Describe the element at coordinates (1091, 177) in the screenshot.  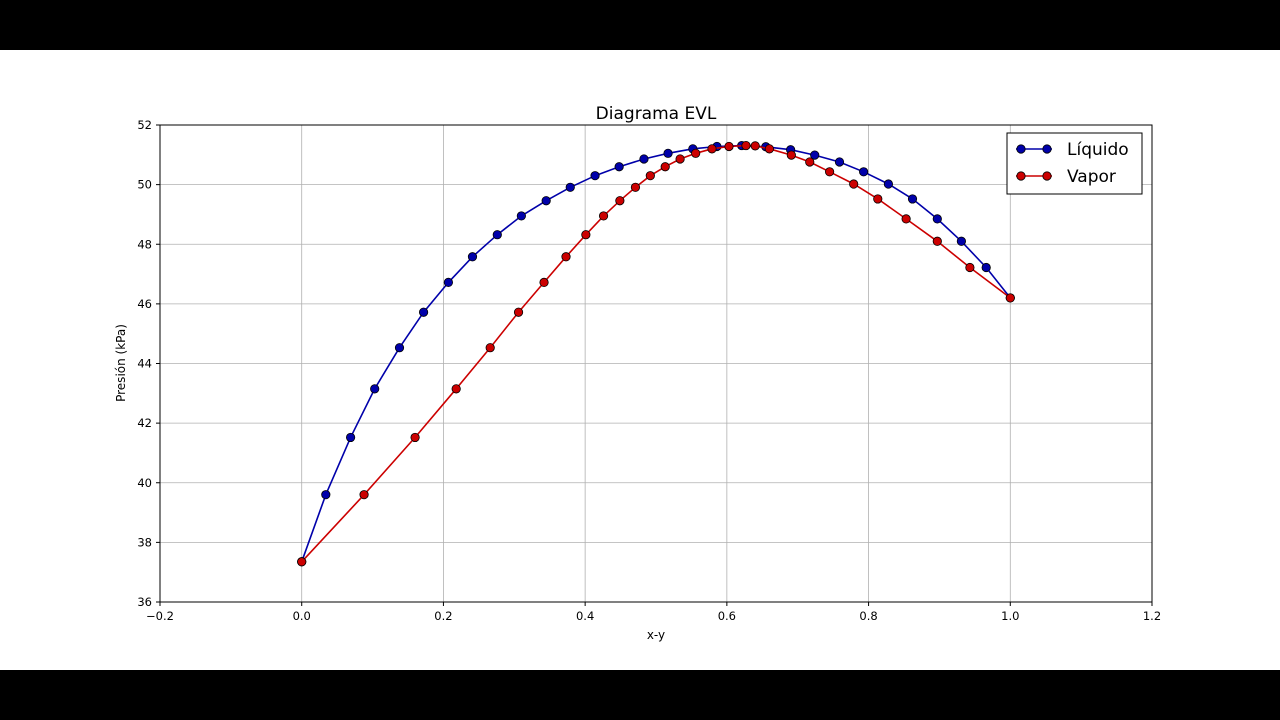
I see `legend-label: Vapor` at that location.